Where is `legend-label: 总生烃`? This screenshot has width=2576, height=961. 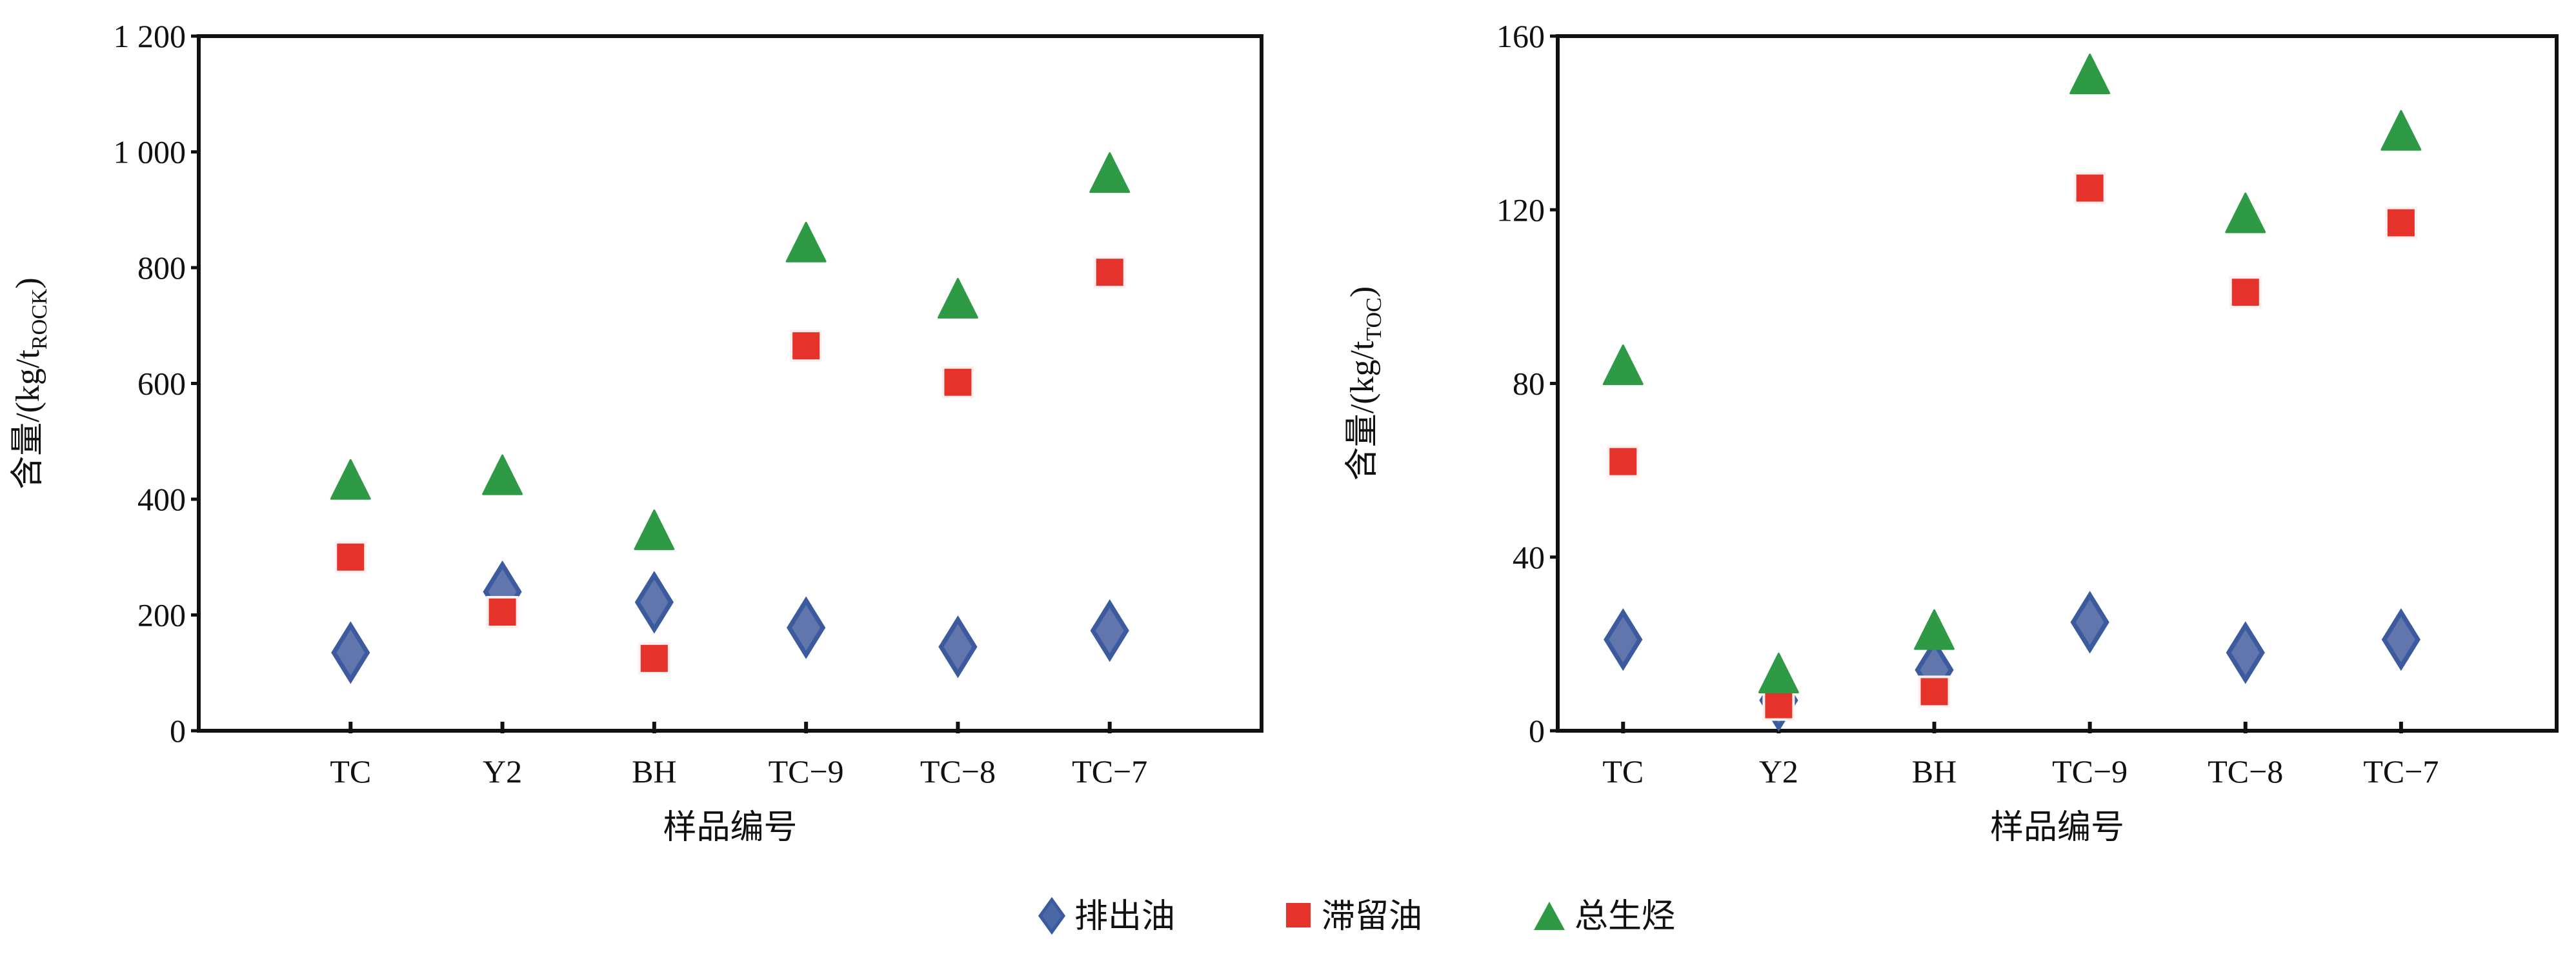 legend-label: 总生烃 is located at coordinates (1625, 916).